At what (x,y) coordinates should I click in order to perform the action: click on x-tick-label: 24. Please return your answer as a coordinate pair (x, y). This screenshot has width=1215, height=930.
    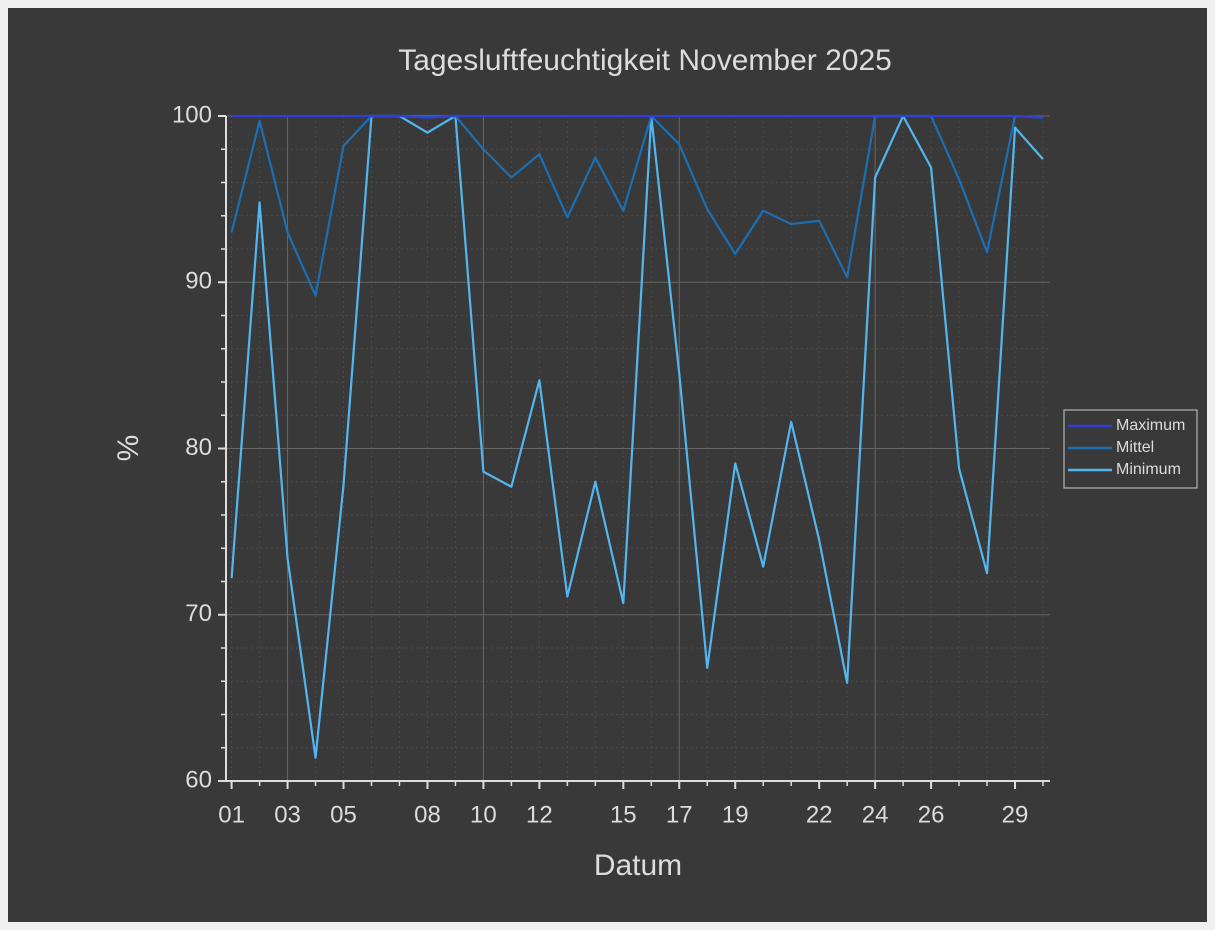
    Looking at the image, I should click on (875, 814).